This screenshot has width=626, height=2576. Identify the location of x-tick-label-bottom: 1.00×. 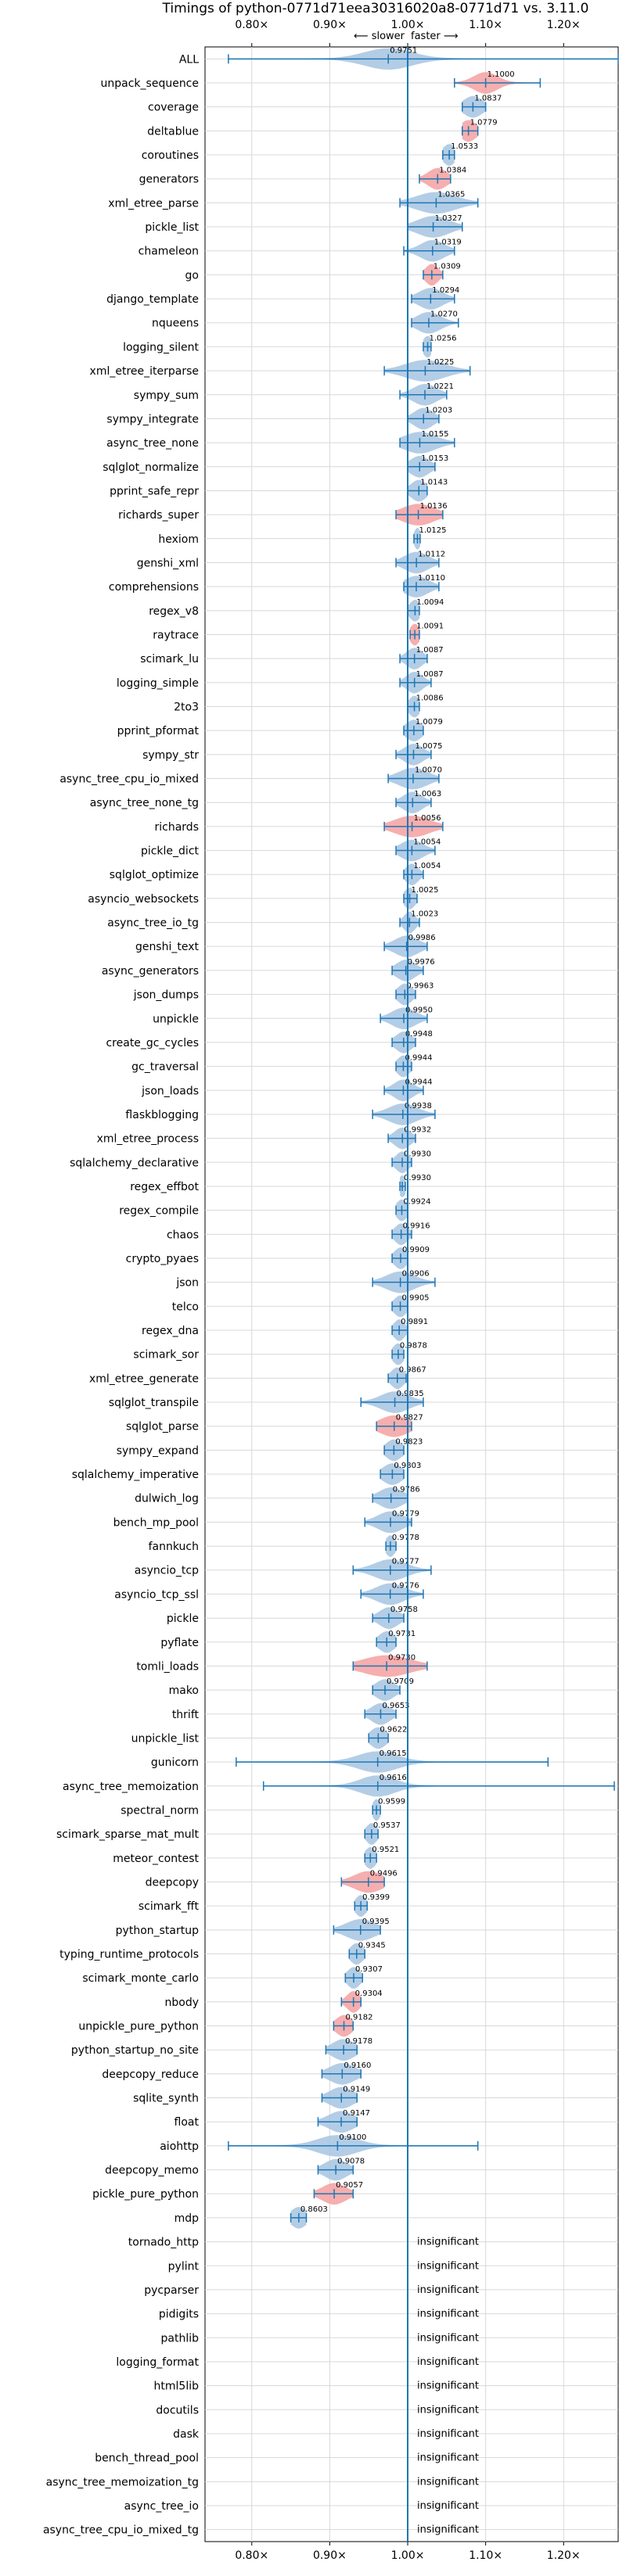
(408, 2555).